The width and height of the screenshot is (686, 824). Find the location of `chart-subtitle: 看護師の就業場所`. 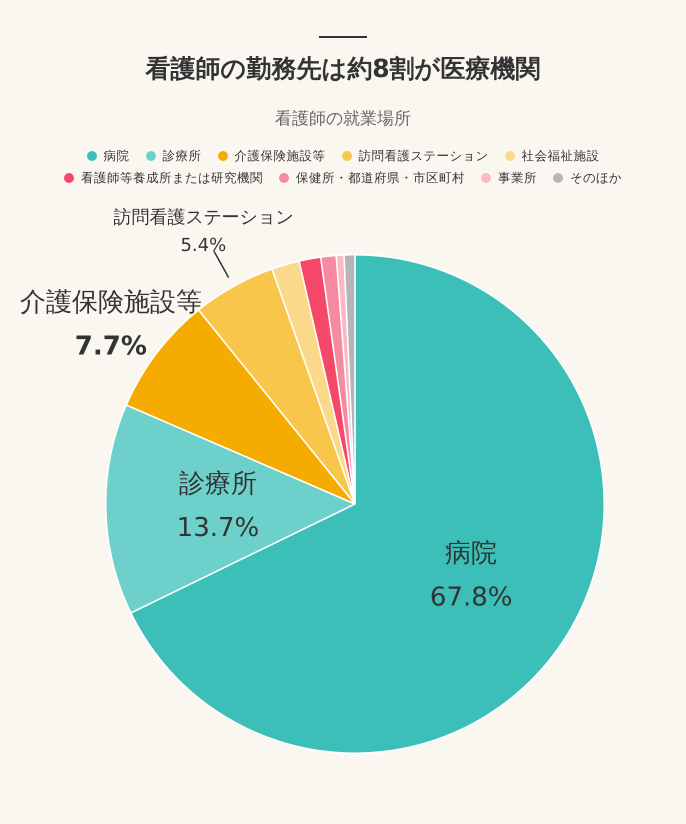

chart-subtitle: 看護師の就業場所 is located at coordinates (343, 119).